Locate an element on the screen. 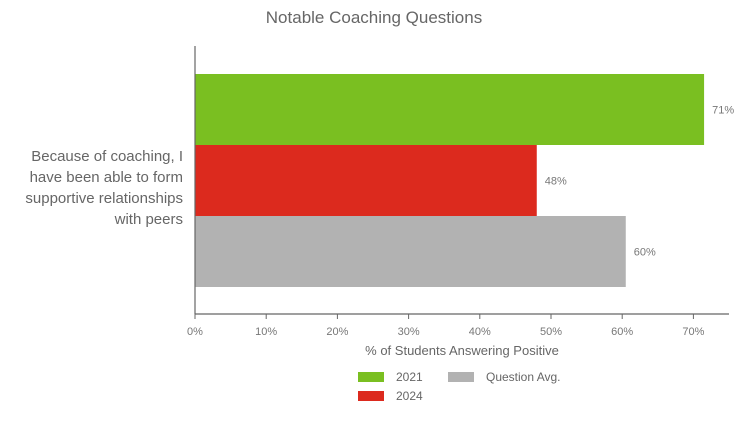  legend-item-2021: 2021 is located at coordinates (390, 377).